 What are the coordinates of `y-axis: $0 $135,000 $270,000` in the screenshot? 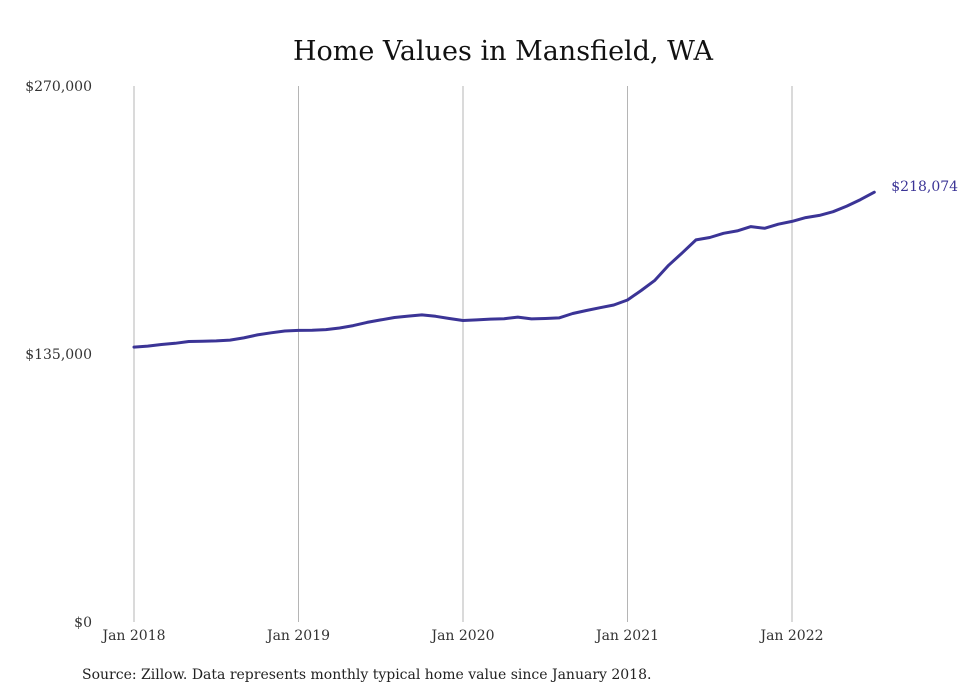 It's located at (58, 355).